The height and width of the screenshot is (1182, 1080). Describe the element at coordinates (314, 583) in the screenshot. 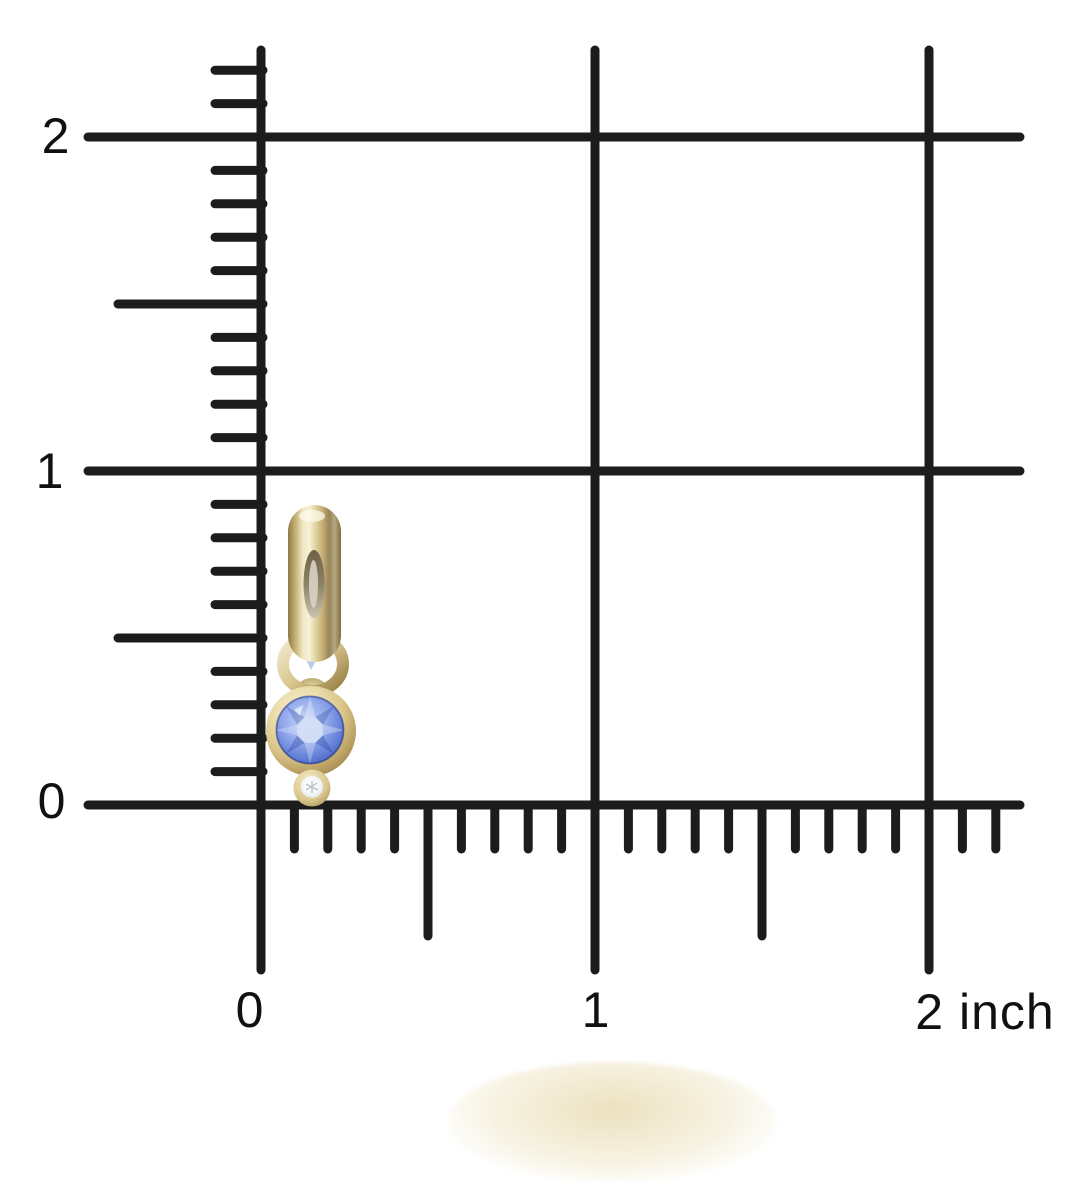

I see `hoop` at that location.